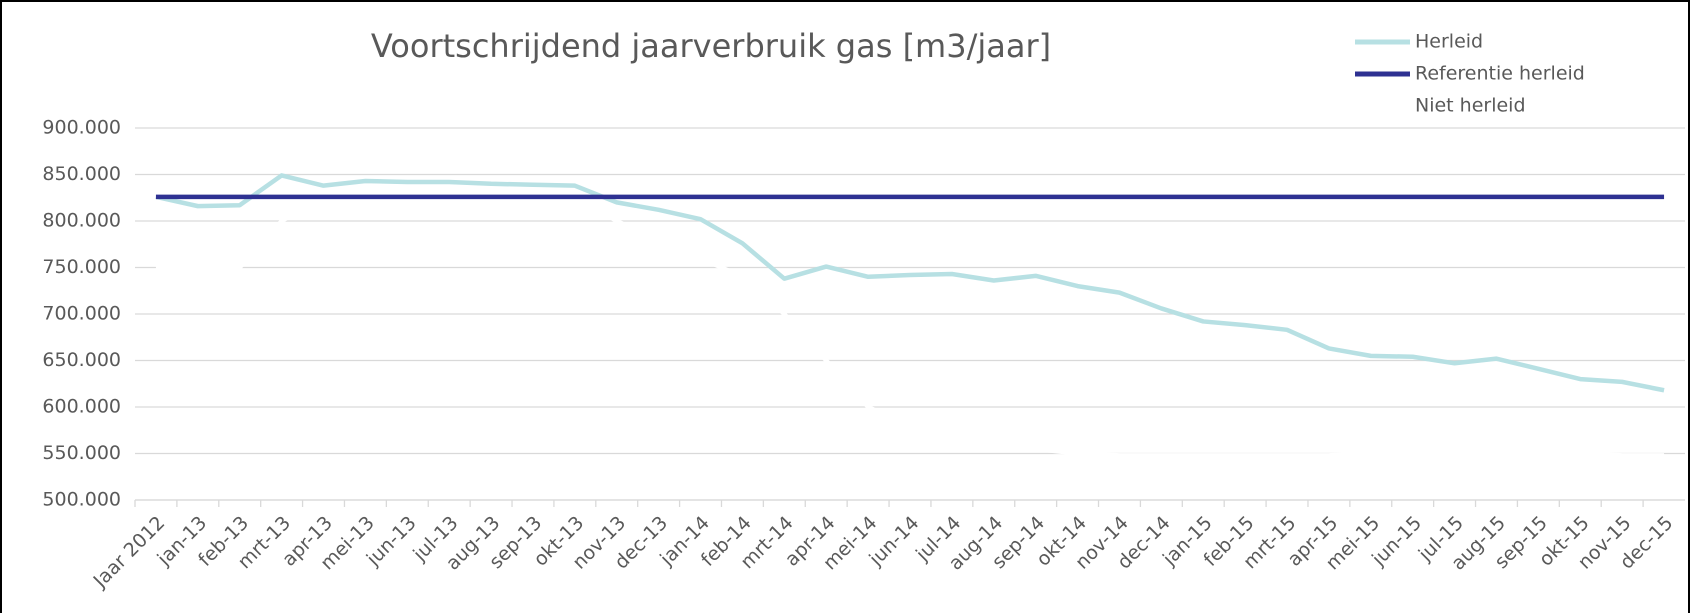 The width and height of the screenshot is (1690, 613). Describe the element at coordinates (1449, 42) in the screenshot. I see `legend-label: Herleid` at that location.